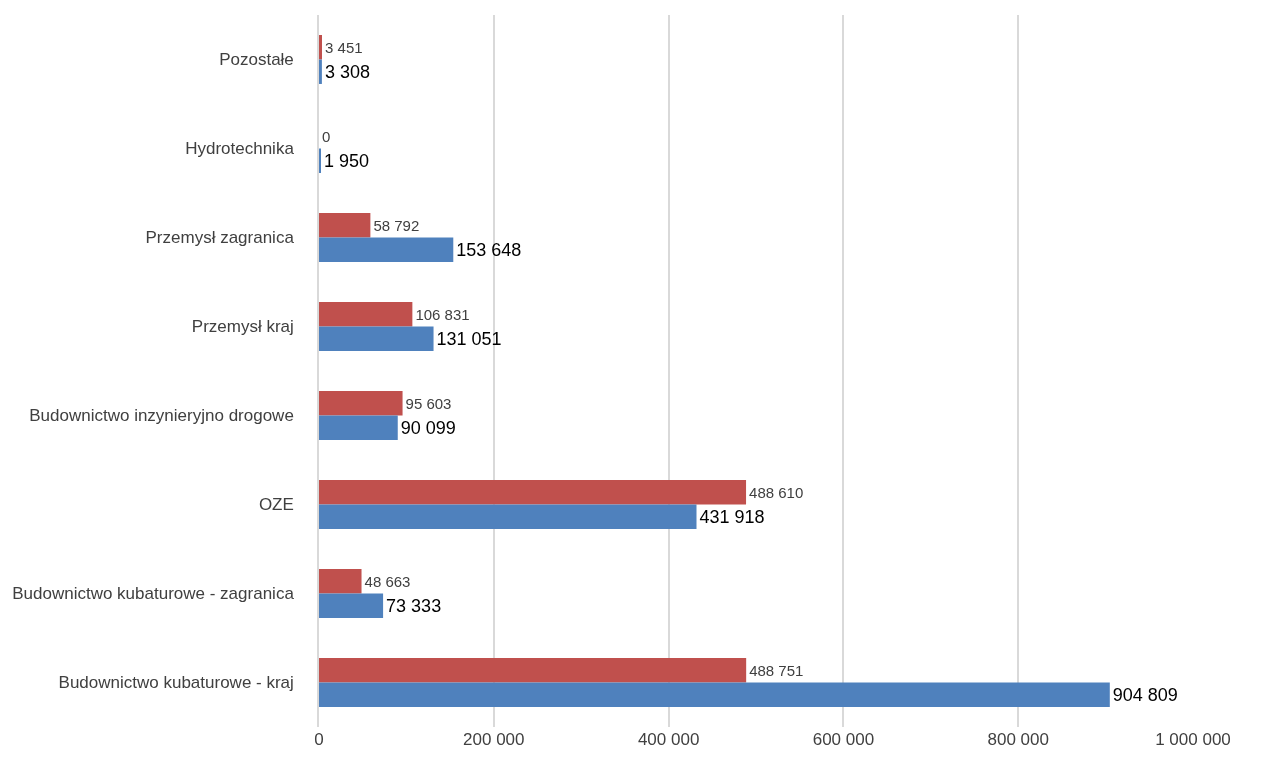 Image resolution: width=1283 pixels, height=767 pixels. What do you see at coordinates (1018, 739) in the screenshot?
I see `x-tick-label: 800 000` at bounding box center [1018, 739].